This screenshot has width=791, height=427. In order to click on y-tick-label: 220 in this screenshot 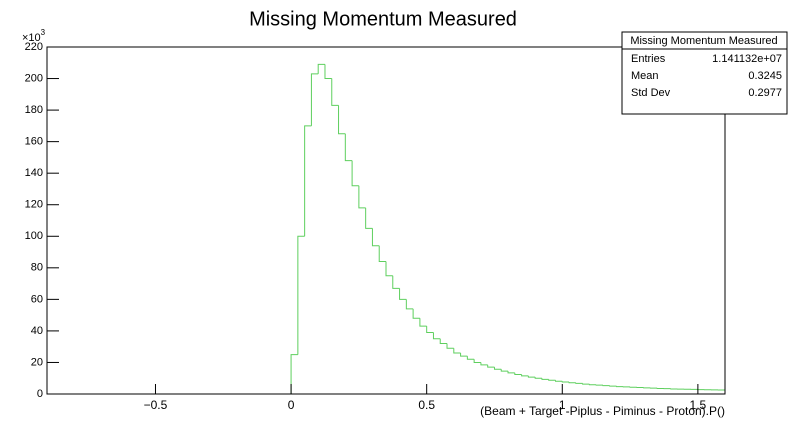, I will do `click(34, 47)`.